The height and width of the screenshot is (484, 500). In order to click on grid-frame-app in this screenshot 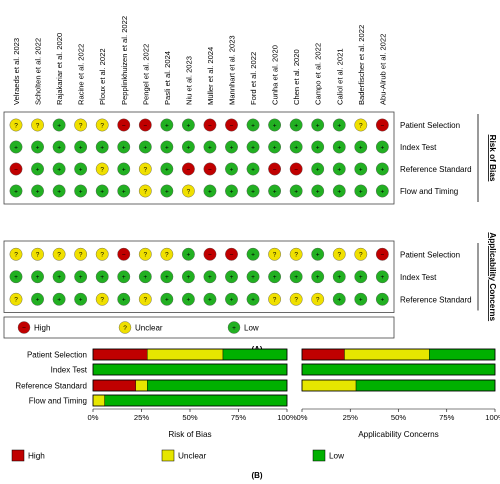, I will do `click(199, 276)`.